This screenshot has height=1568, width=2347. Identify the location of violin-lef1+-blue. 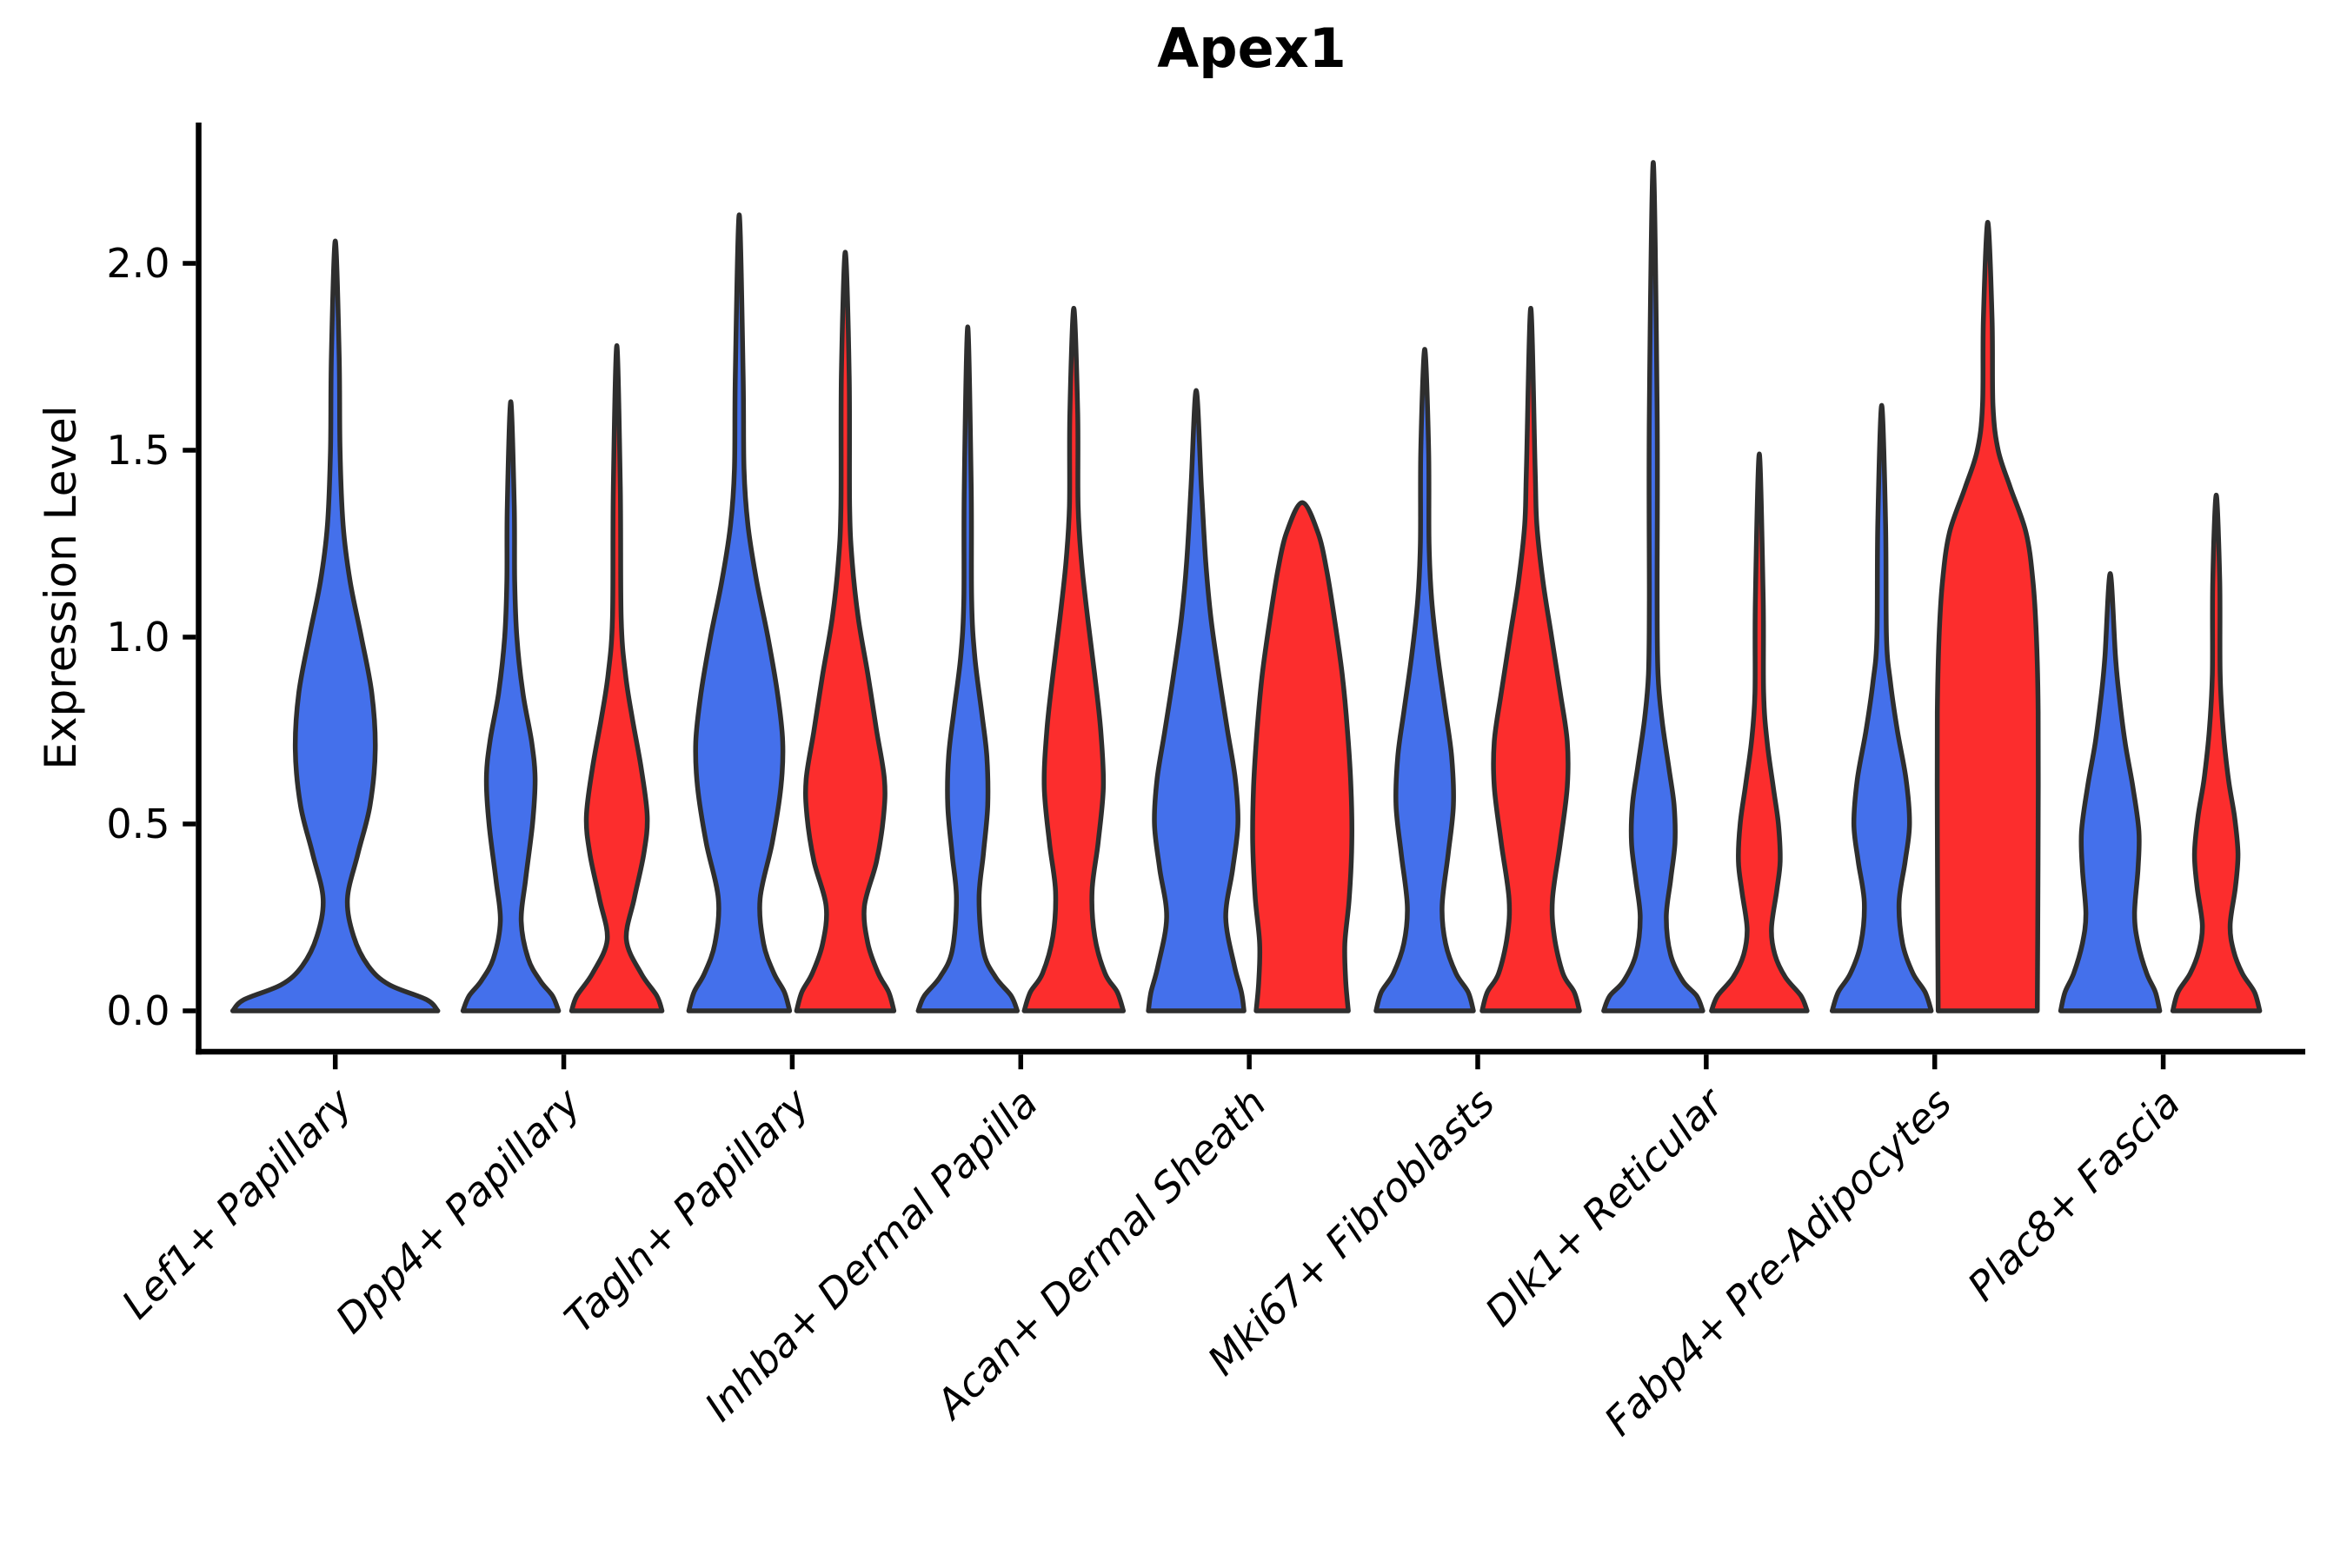
(335, 625).